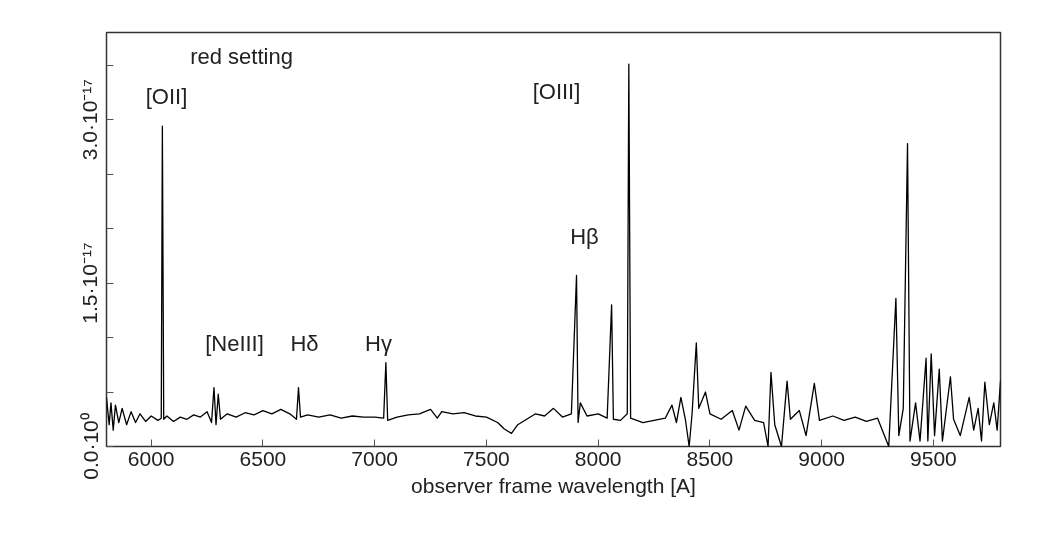 The image size is (1039, 546). What do you see at coordinates (378, 343) in the screenshot?
I see `annotation: Hγ` at bounding box center [378, 343].